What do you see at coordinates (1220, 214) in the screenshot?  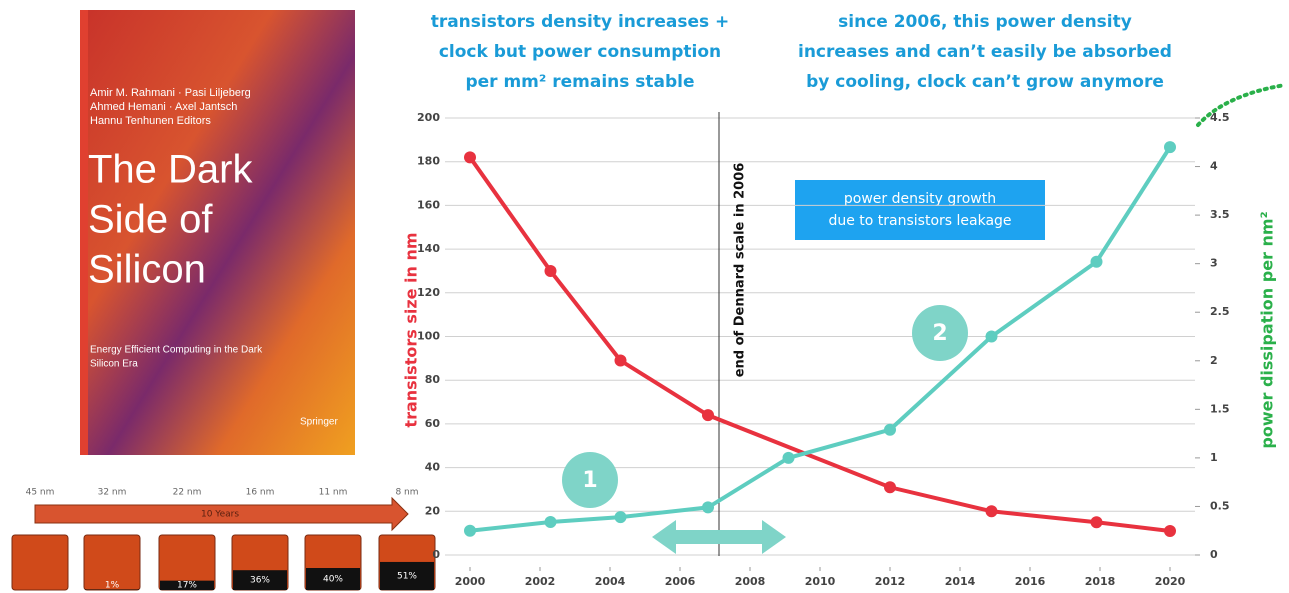 I see `y2-tick-label: 3.5` at bounding box center [1220, 214].